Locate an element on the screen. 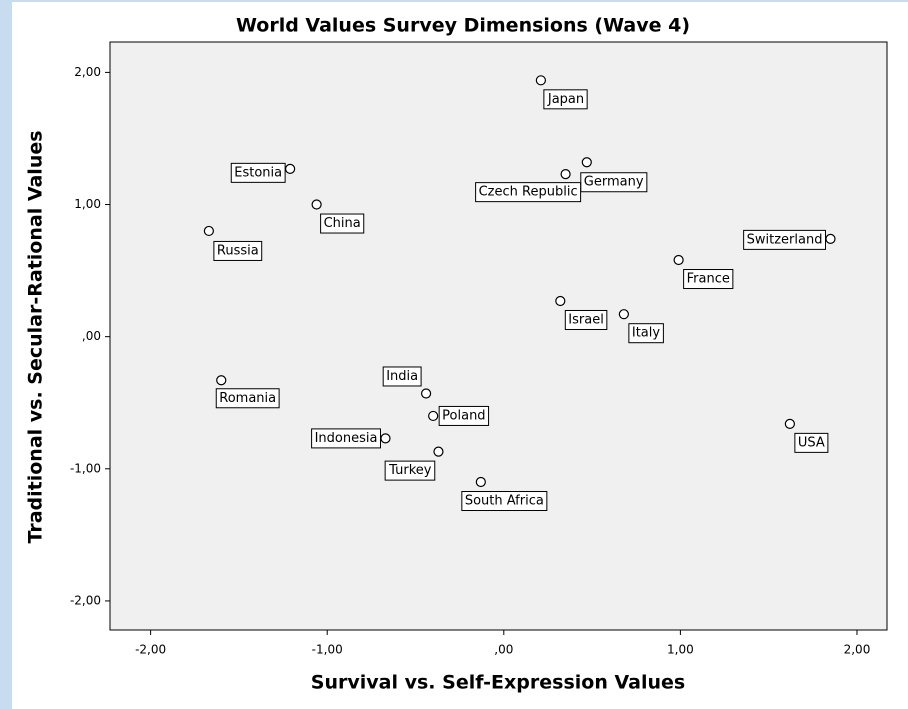 This screenshot has height=709, width=908. point-label: Russia is located at coordinates (238, 250).